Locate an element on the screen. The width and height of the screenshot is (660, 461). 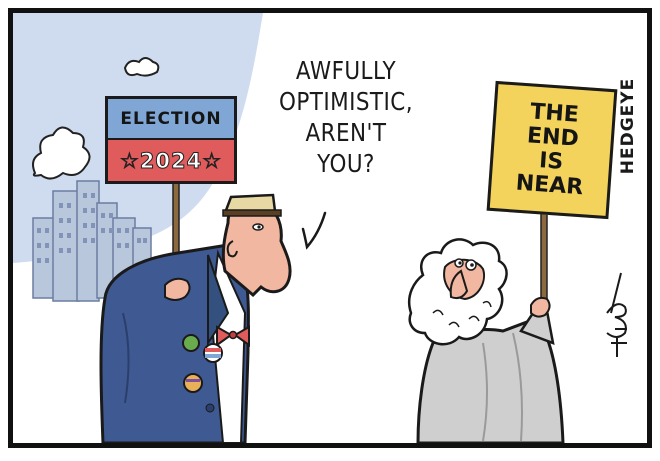
prophet-pupil is located at coordinates (472, 265).